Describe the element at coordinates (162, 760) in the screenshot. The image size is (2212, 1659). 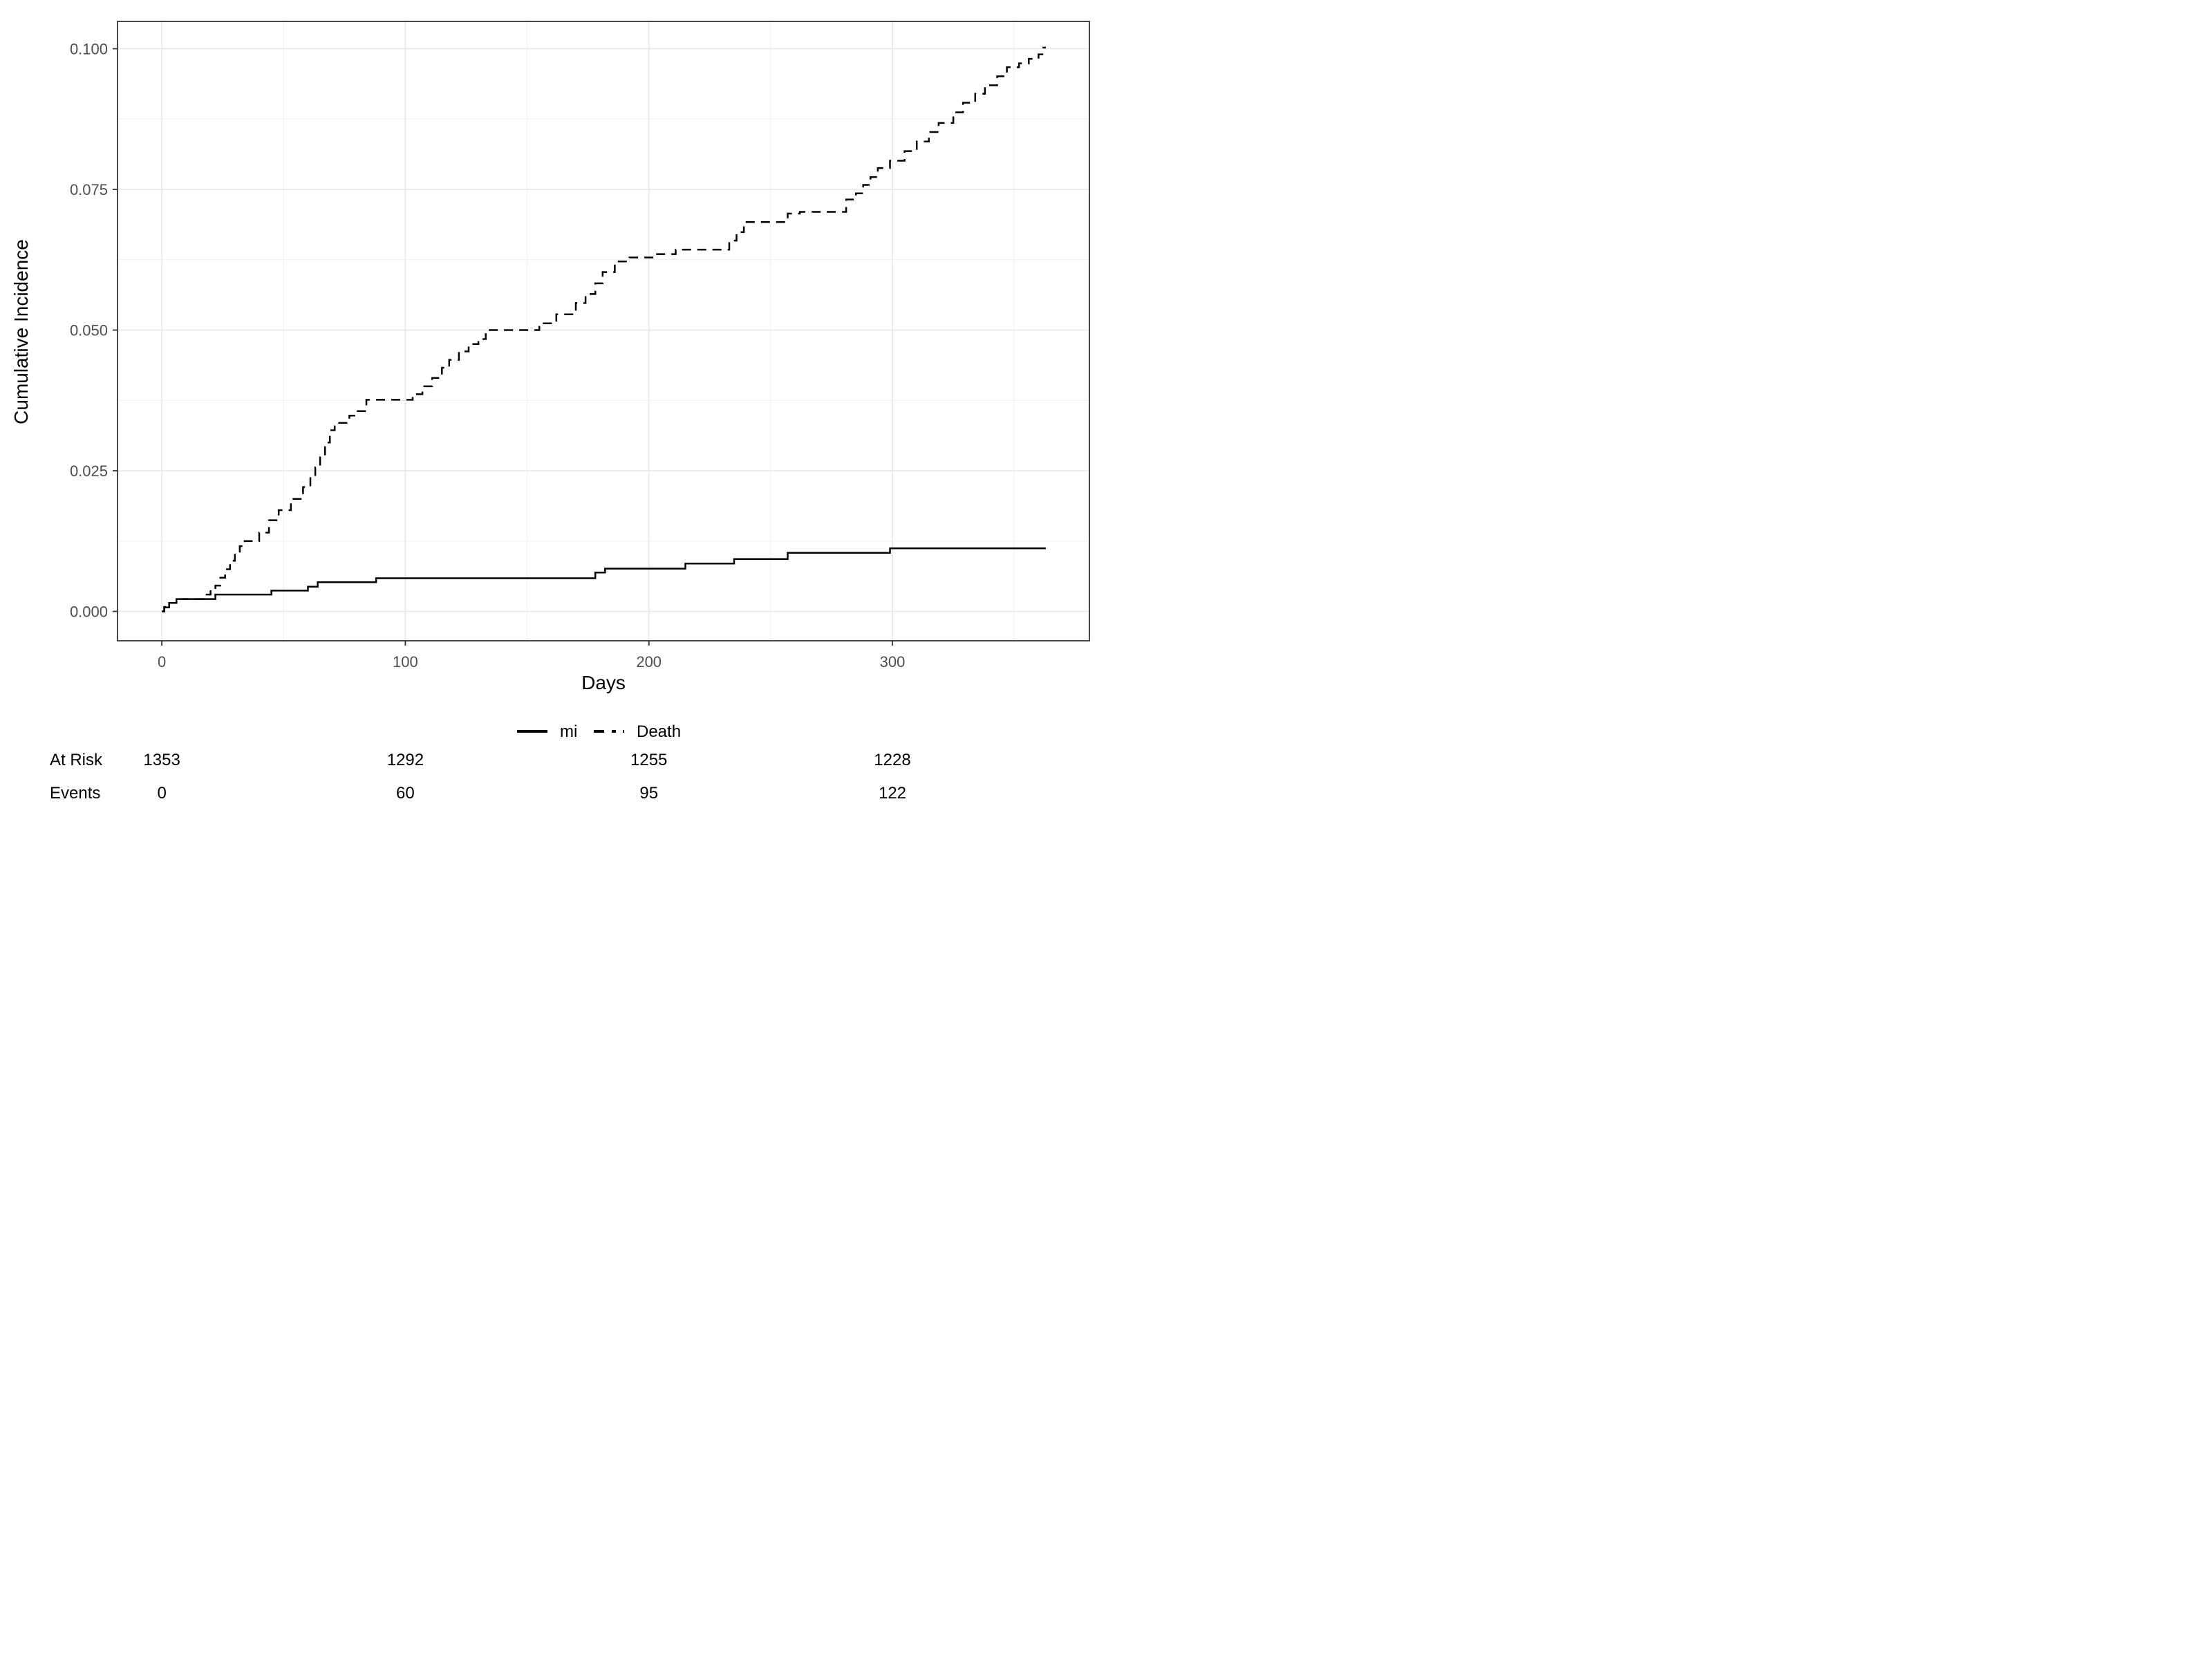
I see `risk-value-at-risk: 1353` at that location.